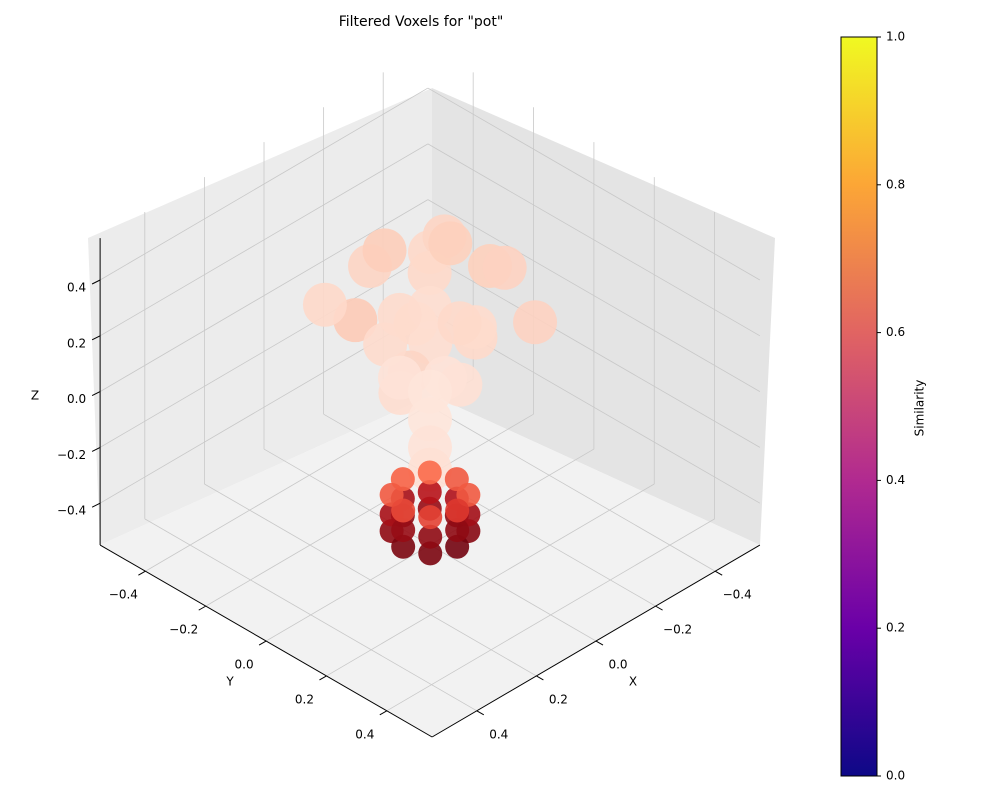  What do you see at coordinates (498, 734) in the screenshot?
I see `x-tick-label: 0.4` at bounding box center [498, 734].